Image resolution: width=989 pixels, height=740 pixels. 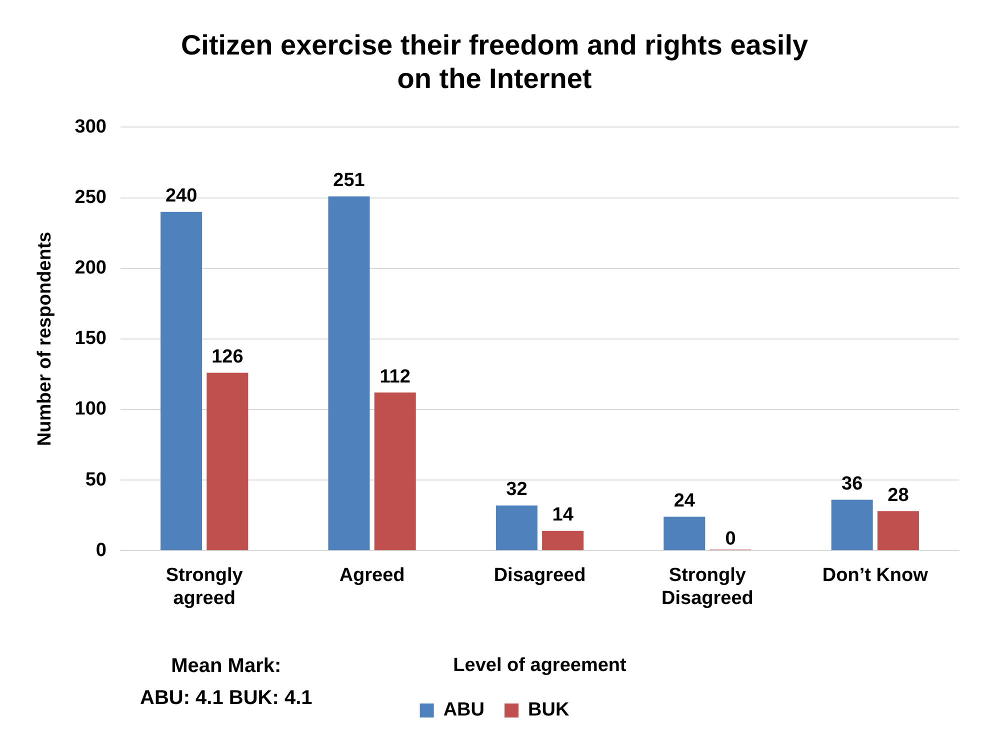 What do you see at coordinates (181, 196) in the screenshot?
I see `data-label: 240` at bounding box center [181, 196].